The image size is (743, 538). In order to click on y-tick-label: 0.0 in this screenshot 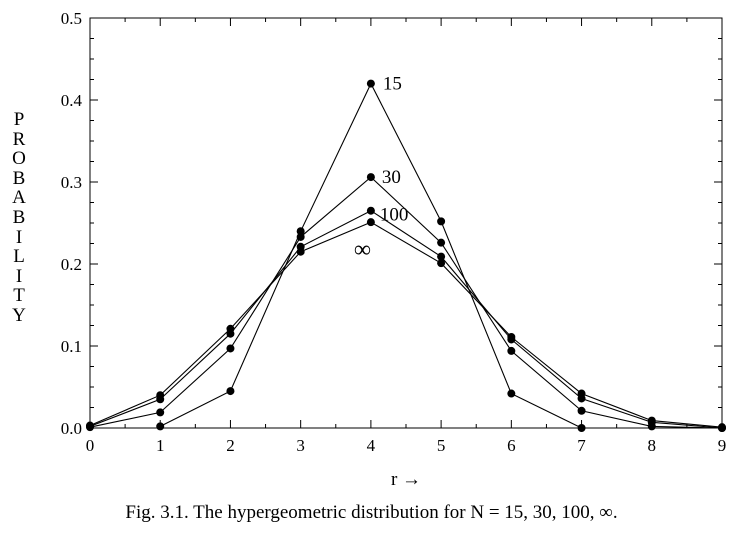, I will do `click(71, 428)`.